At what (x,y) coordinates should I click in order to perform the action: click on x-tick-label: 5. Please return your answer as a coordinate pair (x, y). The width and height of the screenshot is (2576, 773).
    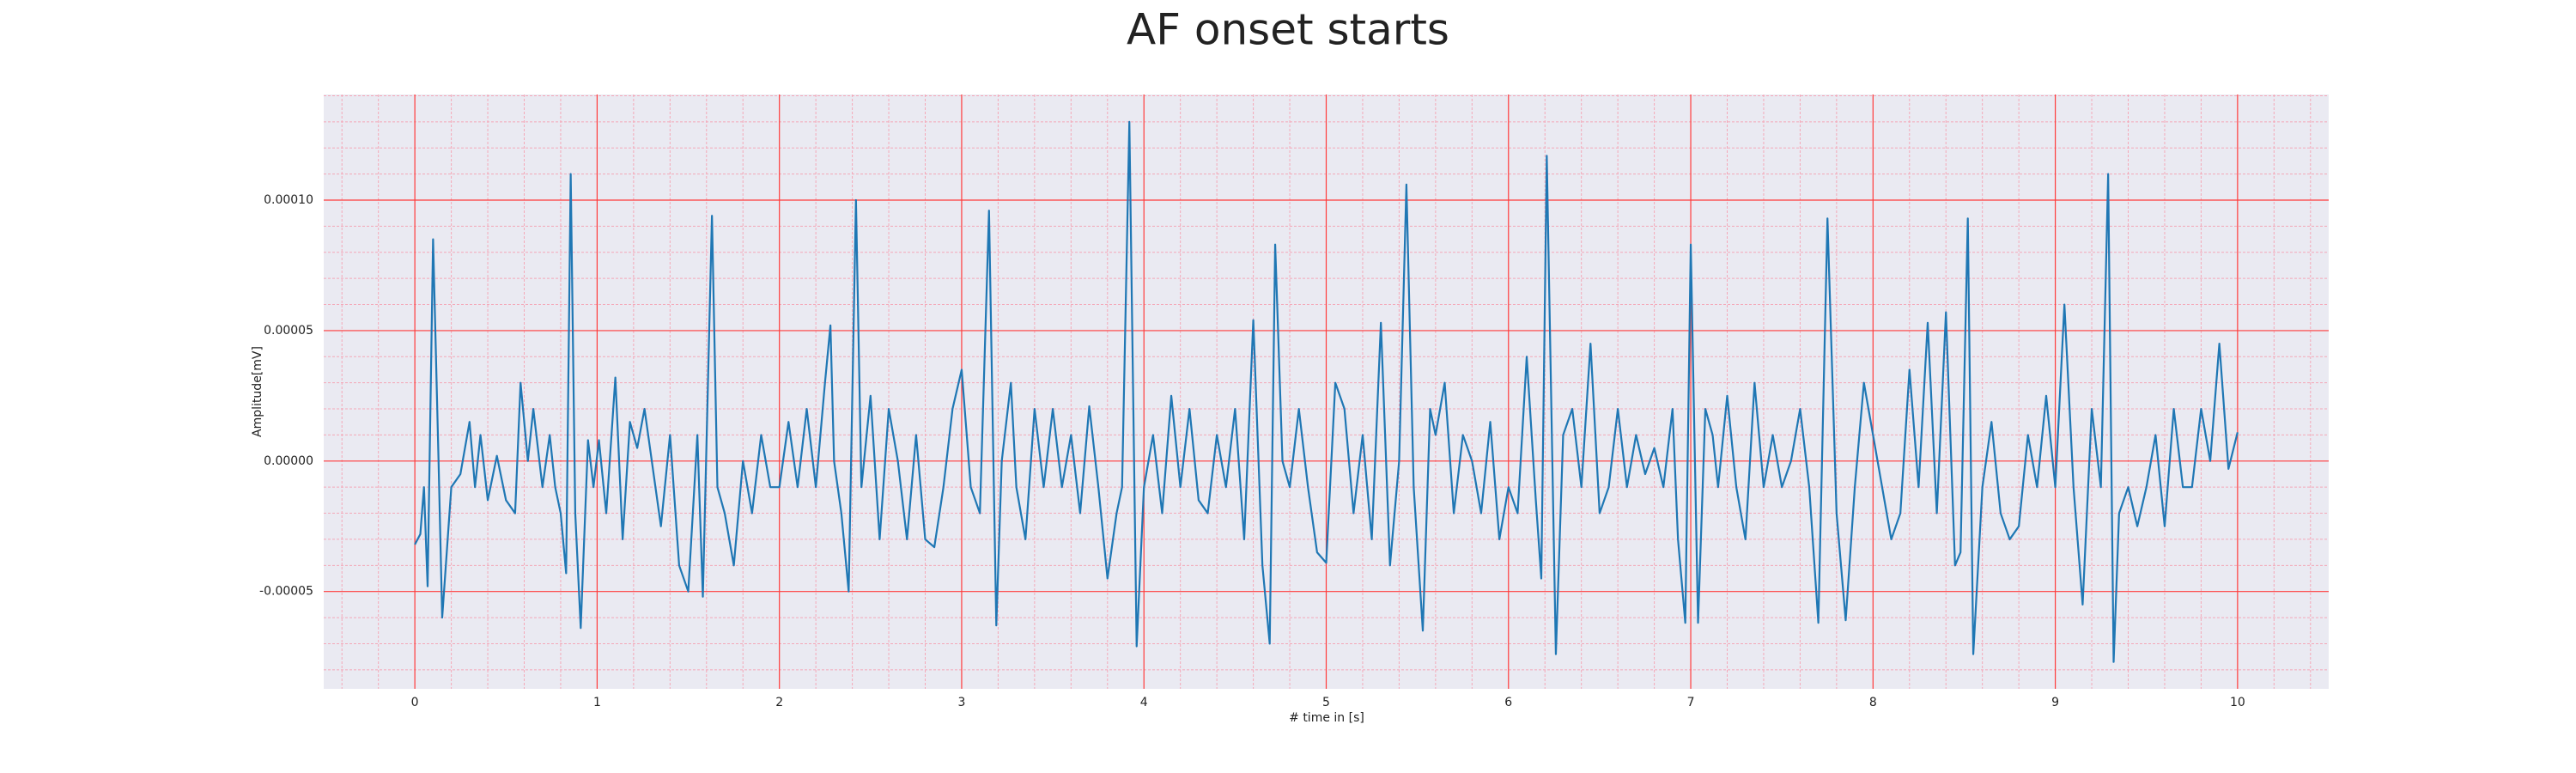
    Looking at the image, I should click on (1326, 702).